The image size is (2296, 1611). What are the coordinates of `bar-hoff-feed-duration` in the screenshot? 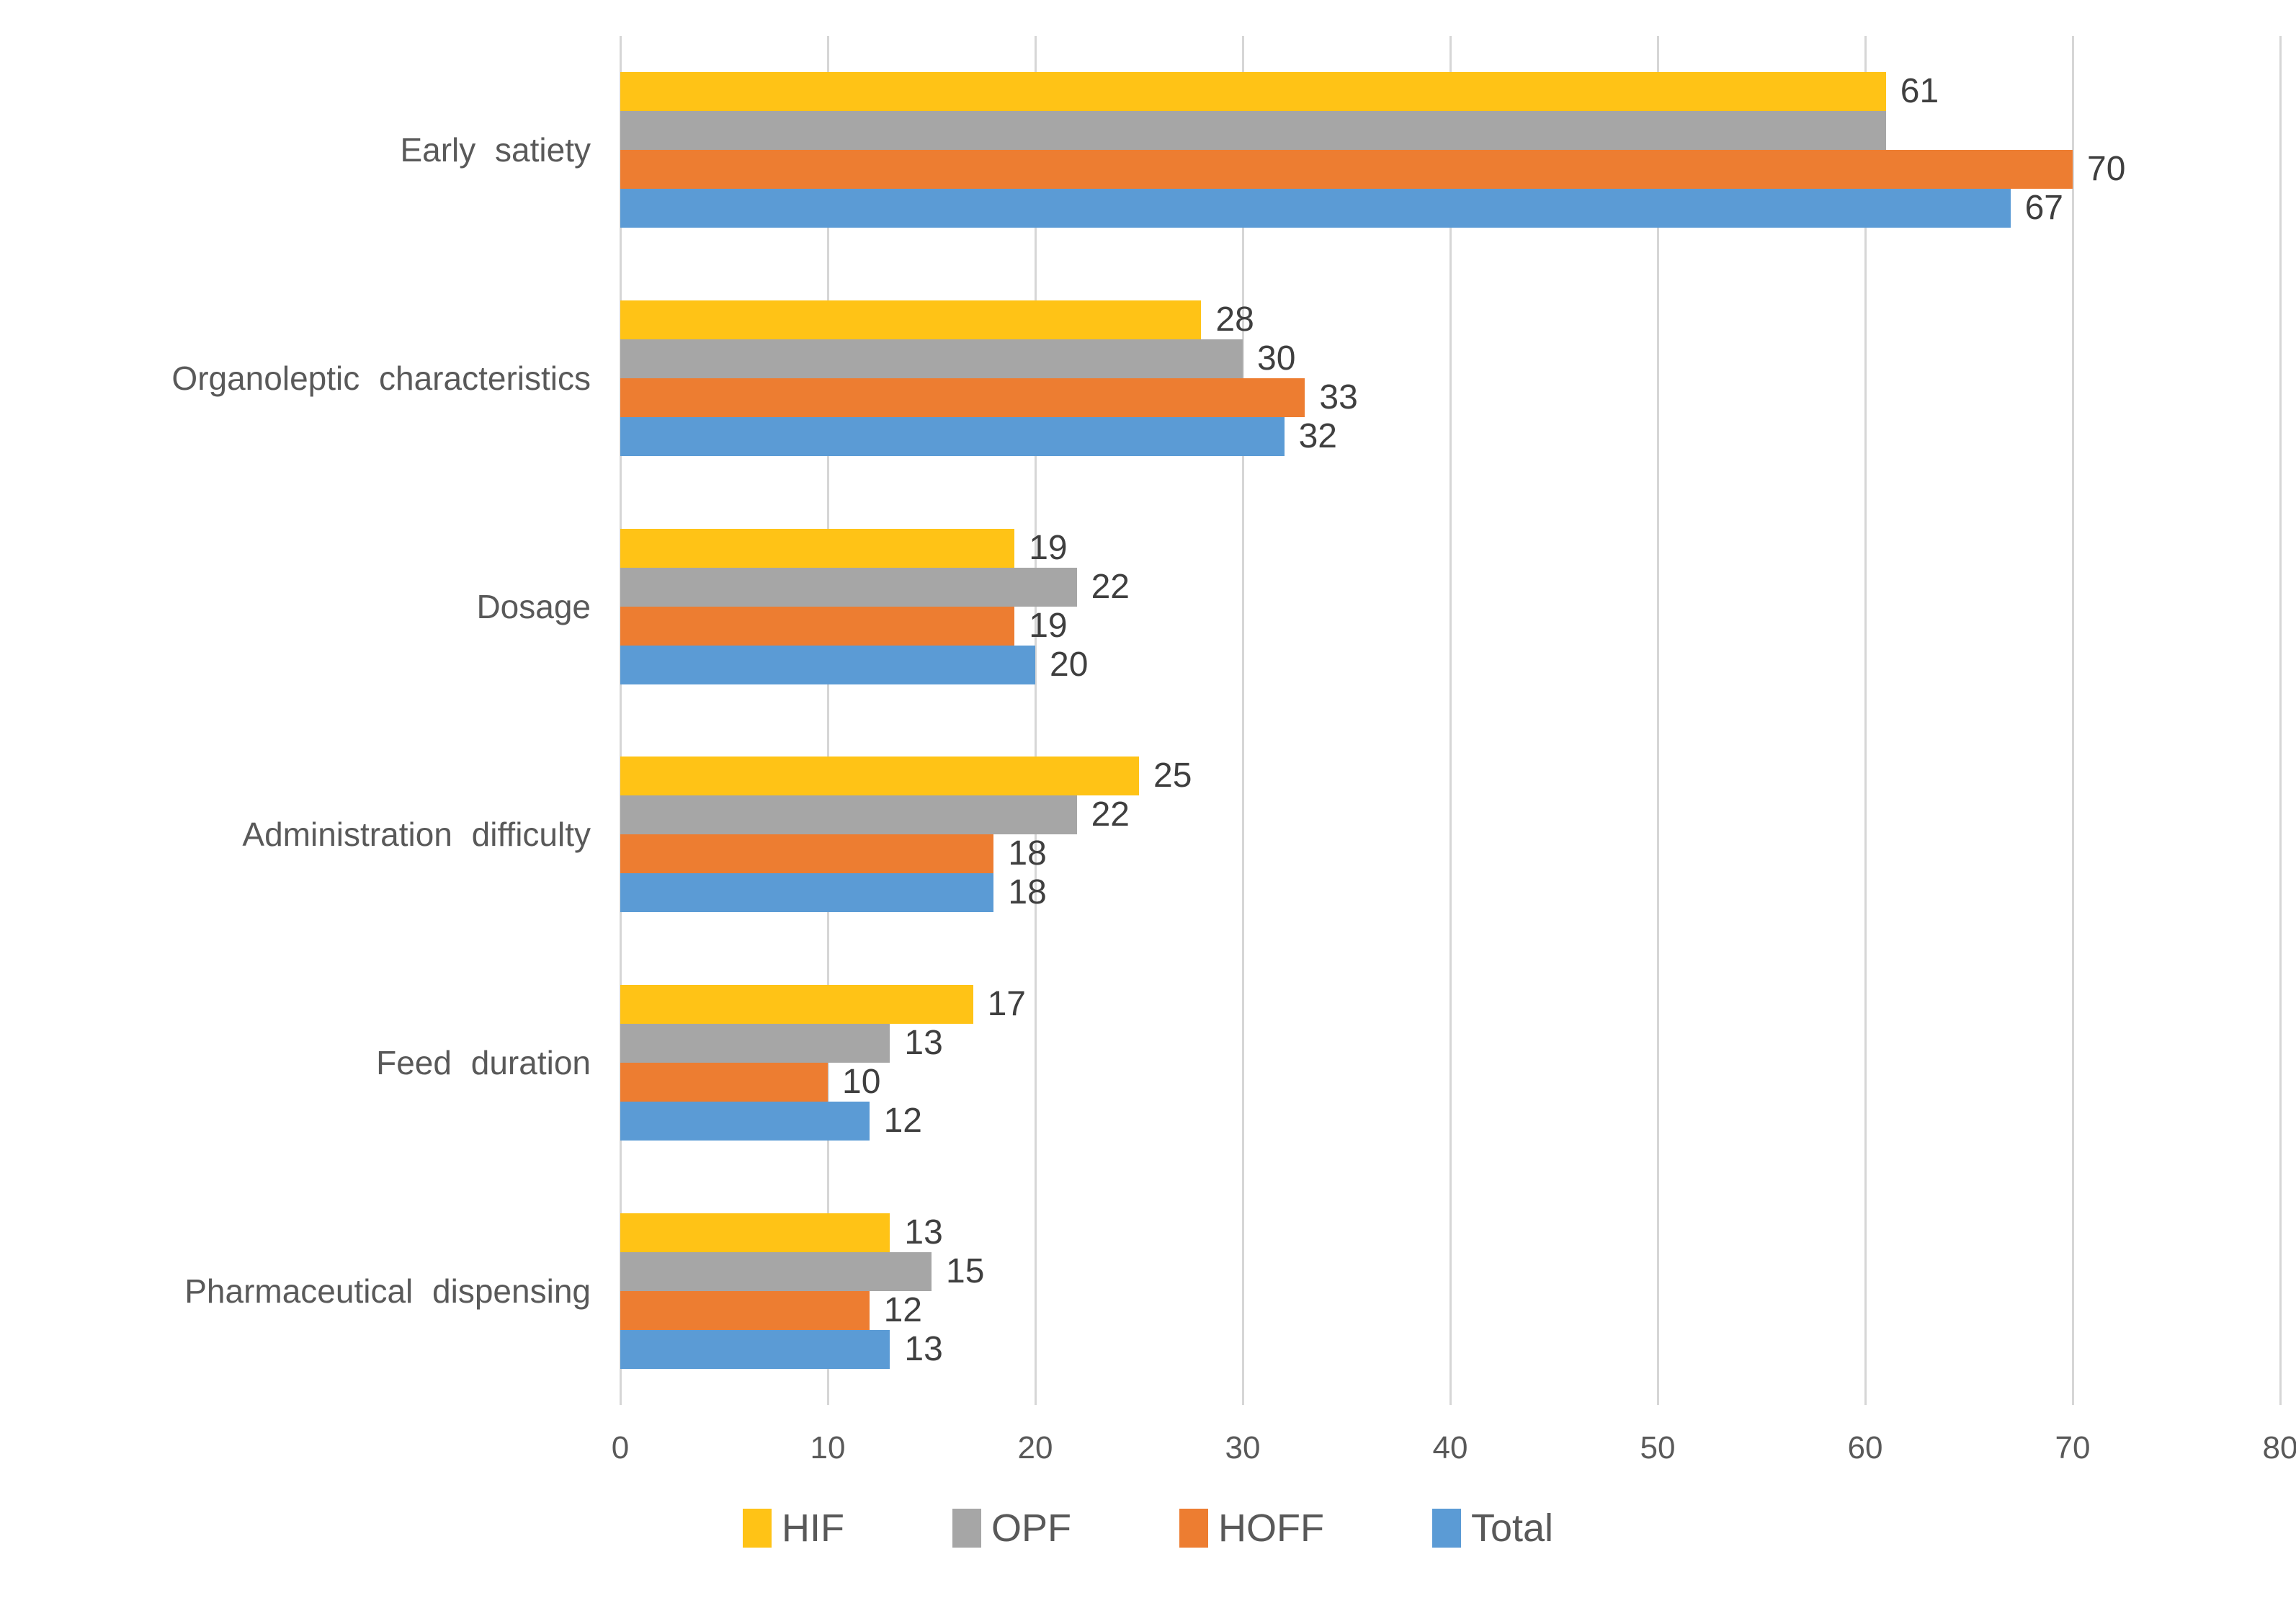 It's located at (724, 1082).